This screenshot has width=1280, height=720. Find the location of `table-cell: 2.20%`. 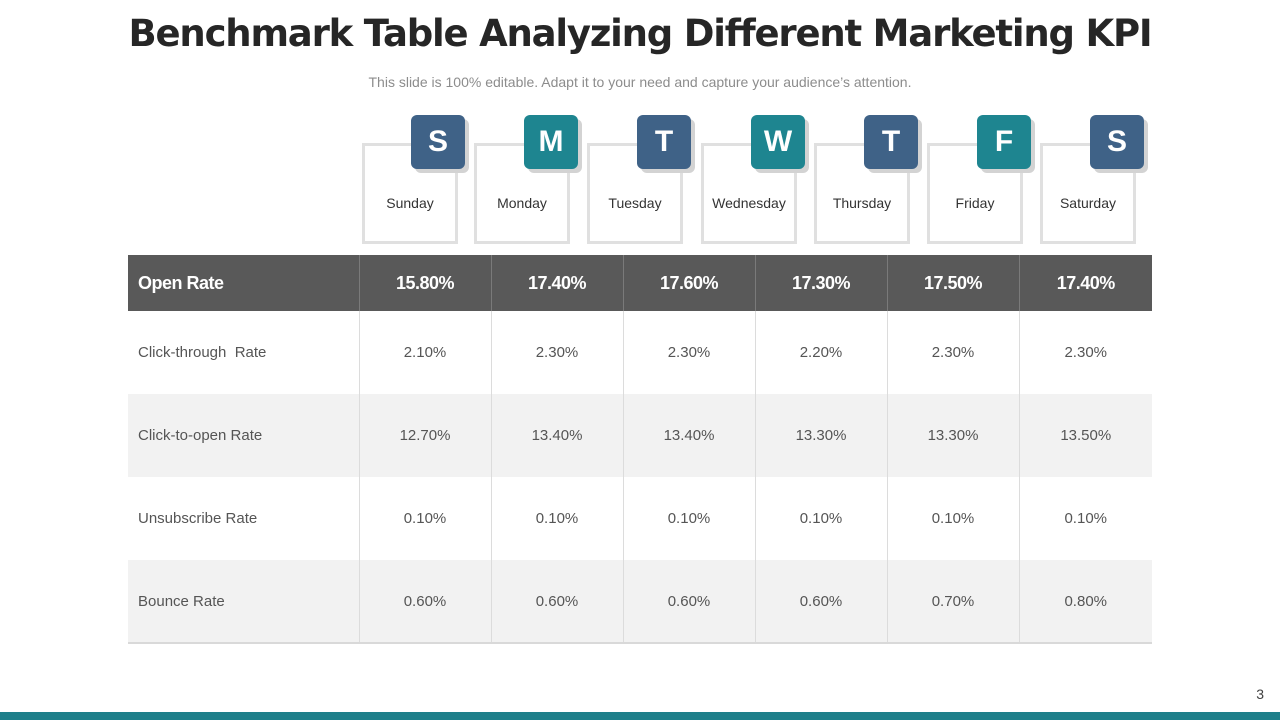

table-cell: 2.20% is located at coordinates (820, 352).